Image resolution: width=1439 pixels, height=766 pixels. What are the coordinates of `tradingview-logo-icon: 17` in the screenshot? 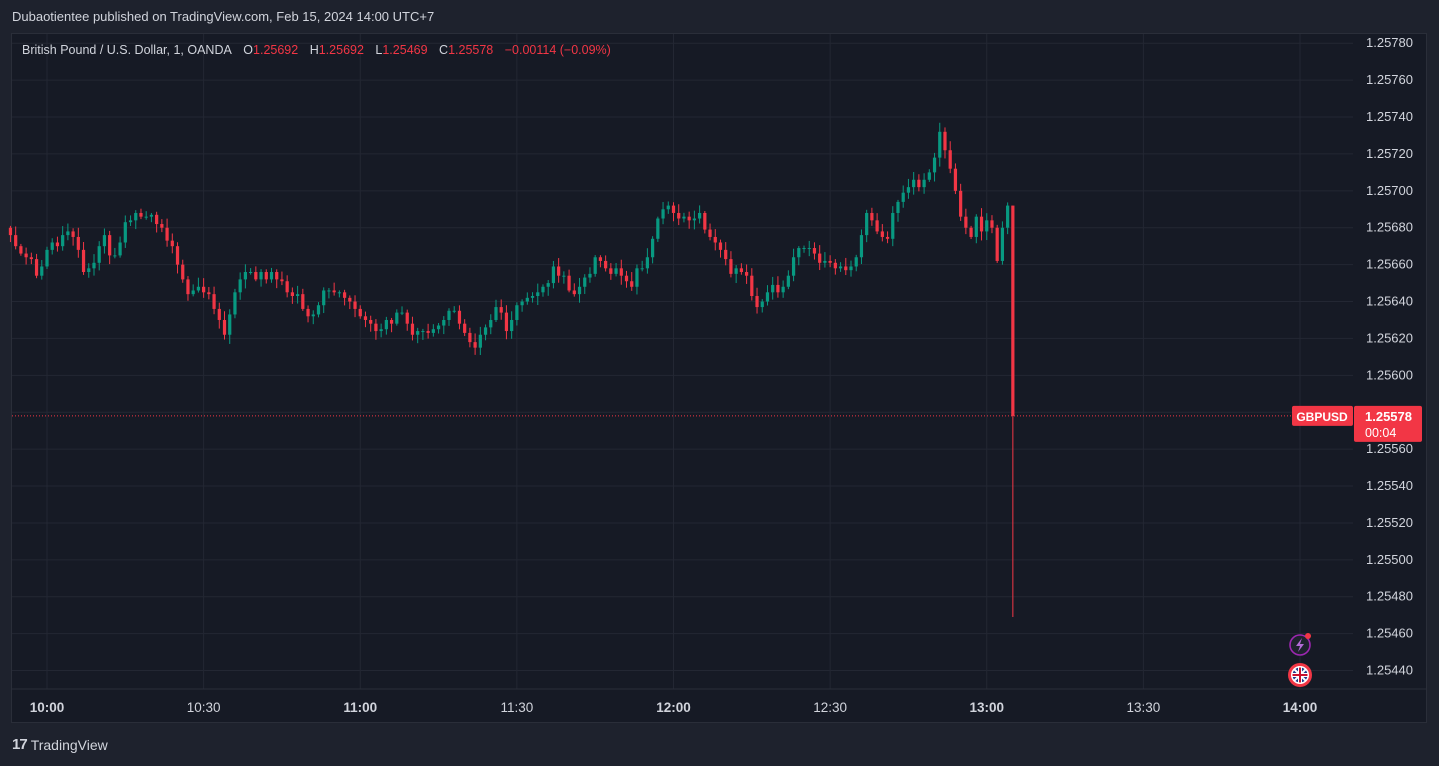 It's located at (20, 744).